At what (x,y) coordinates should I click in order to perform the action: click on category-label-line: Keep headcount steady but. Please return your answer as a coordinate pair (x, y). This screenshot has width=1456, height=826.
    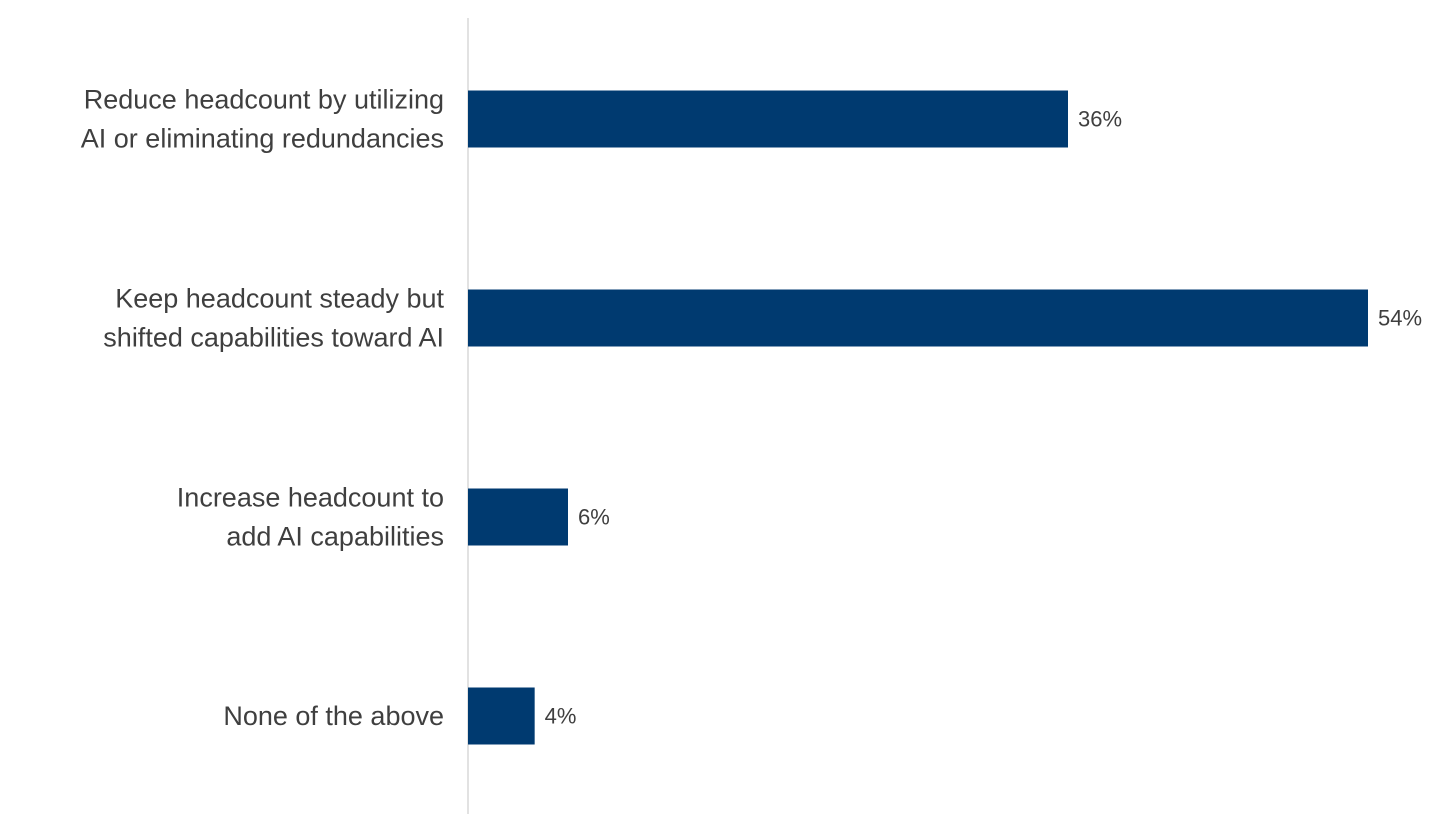
    Looking at the image, I should click on (279, 299).